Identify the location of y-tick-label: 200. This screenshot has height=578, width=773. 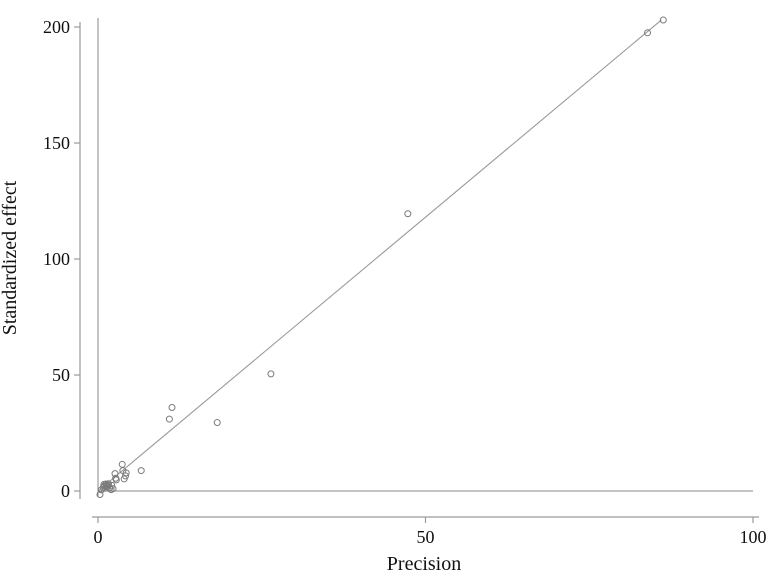
(56, 27).